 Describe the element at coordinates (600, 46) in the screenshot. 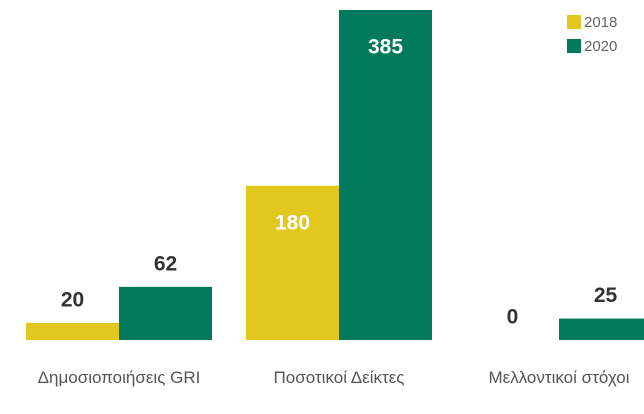

I see `legend-label: 2020` at that location.